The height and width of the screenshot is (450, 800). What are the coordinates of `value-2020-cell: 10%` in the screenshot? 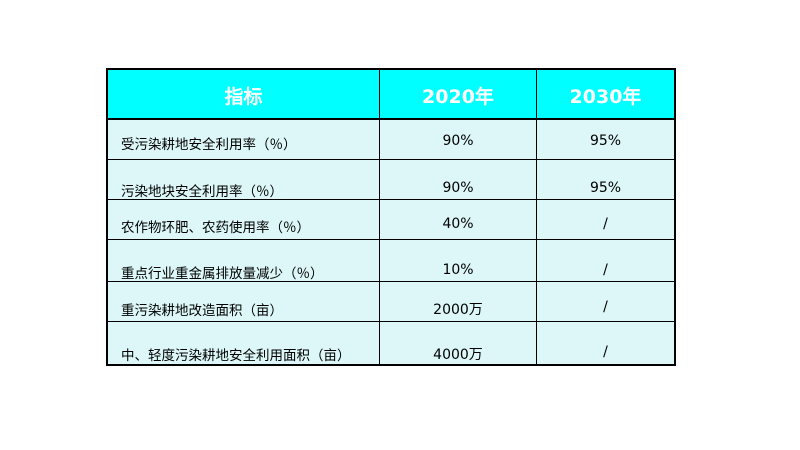 It's located at (458, 260).